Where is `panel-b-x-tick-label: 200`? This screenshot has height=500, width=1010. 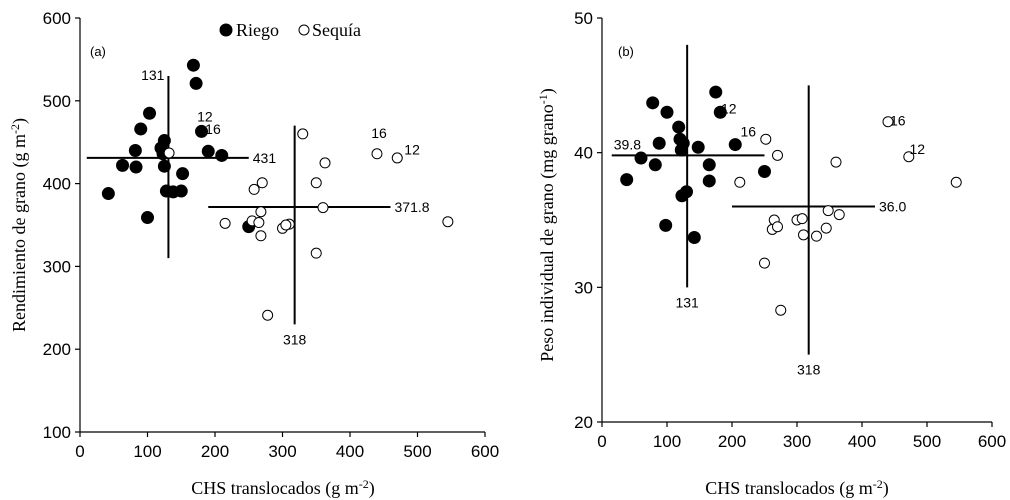 panel-b-x-tick-label: 200 is located at coordinates (732, 441).